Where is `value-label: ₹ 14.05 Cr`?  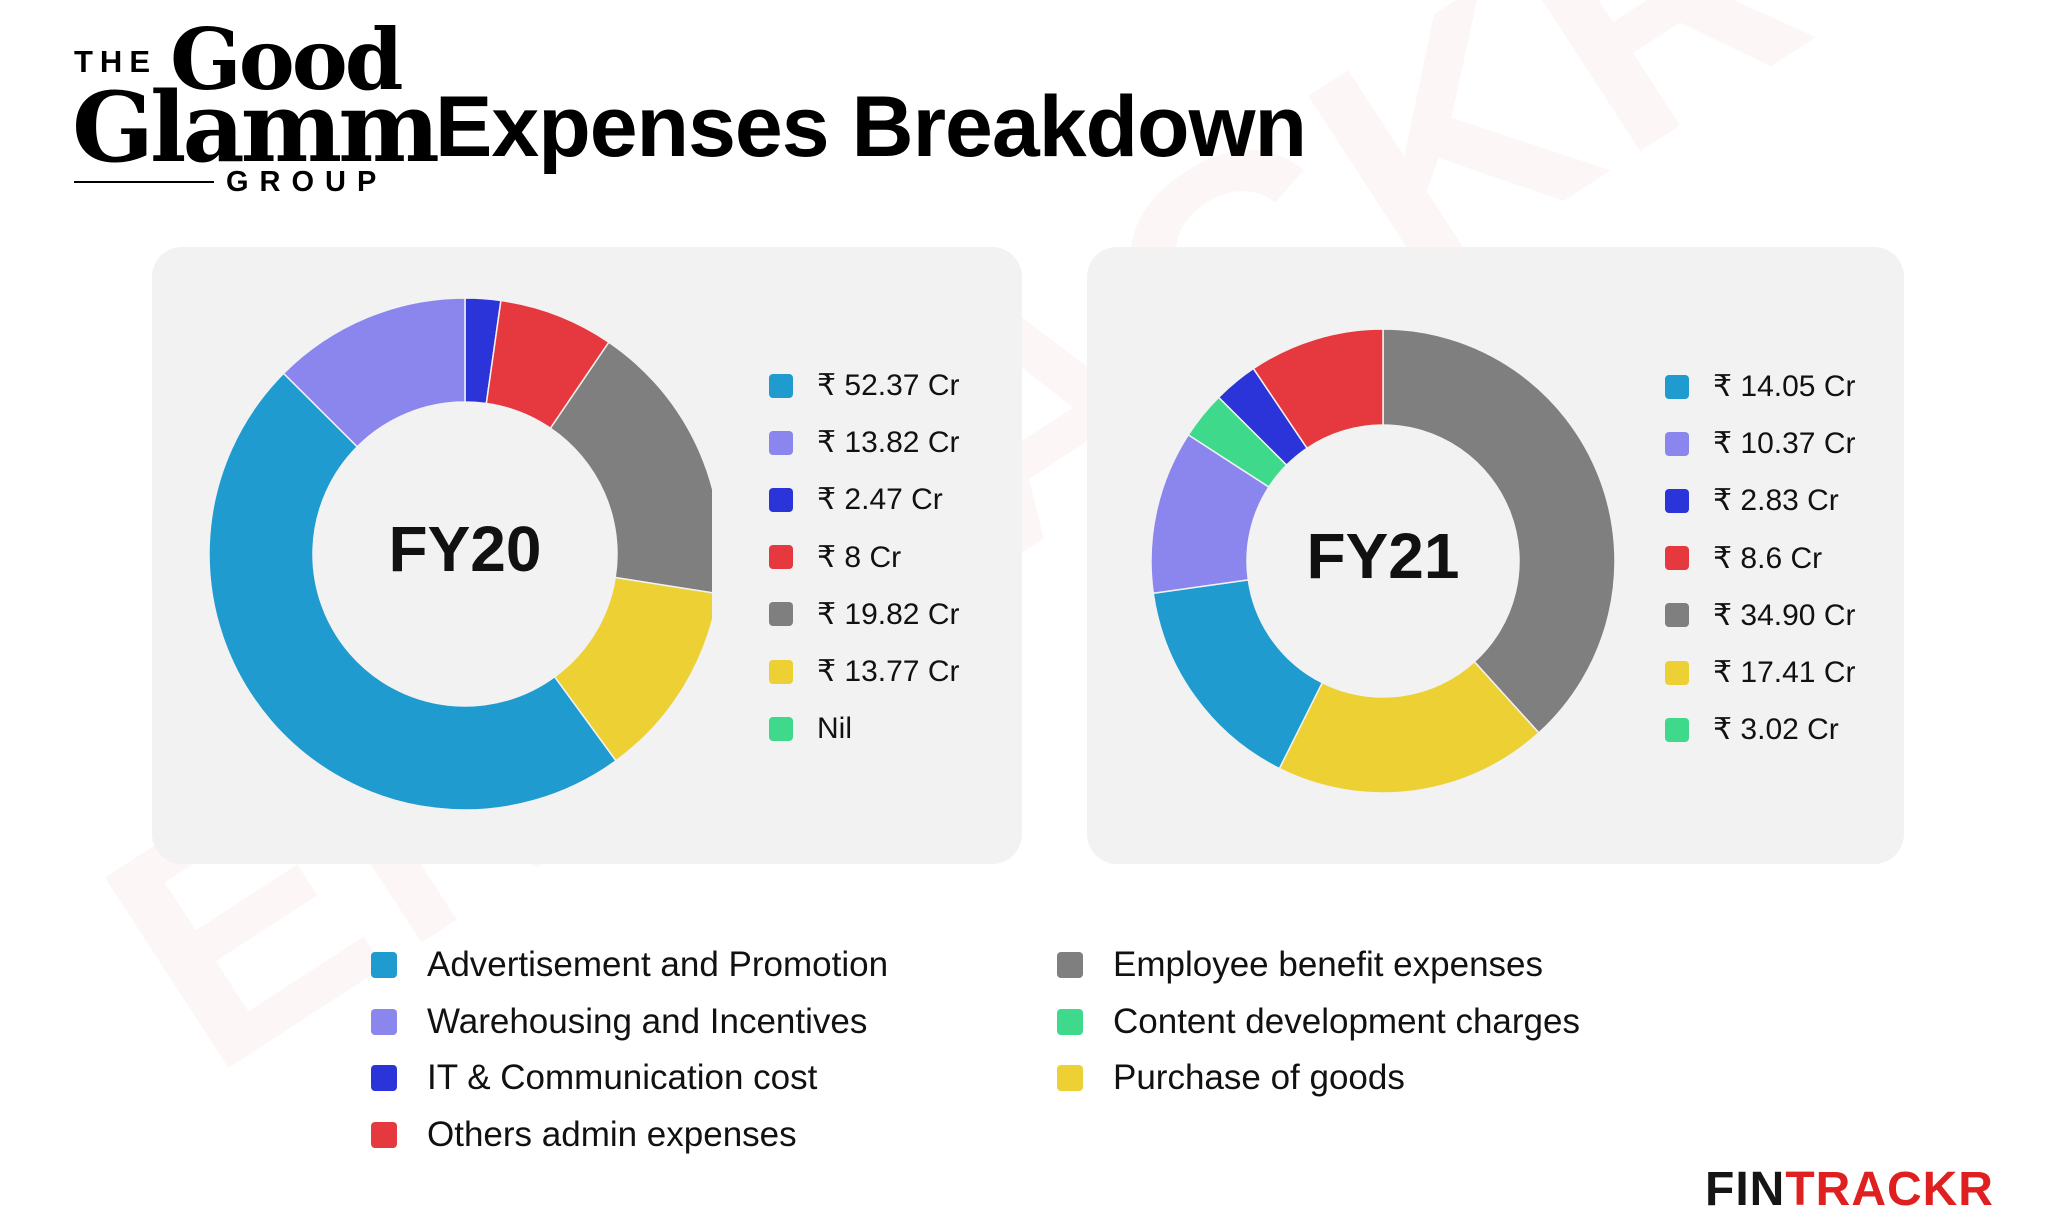
value-label: ₹ 14.05 Cr is located at coordinates (1784, 387).